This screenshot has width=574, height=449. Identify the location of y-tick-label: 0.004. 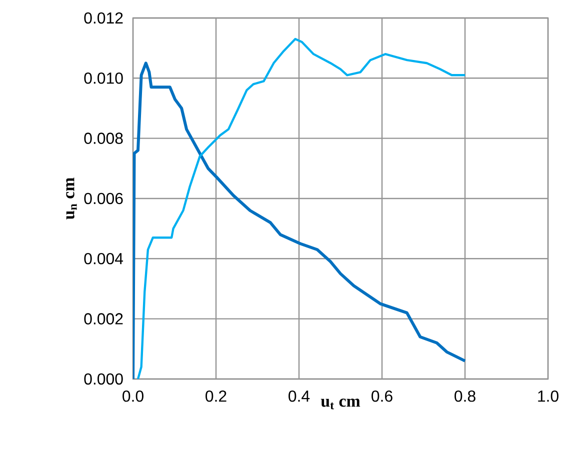
(104, 258).